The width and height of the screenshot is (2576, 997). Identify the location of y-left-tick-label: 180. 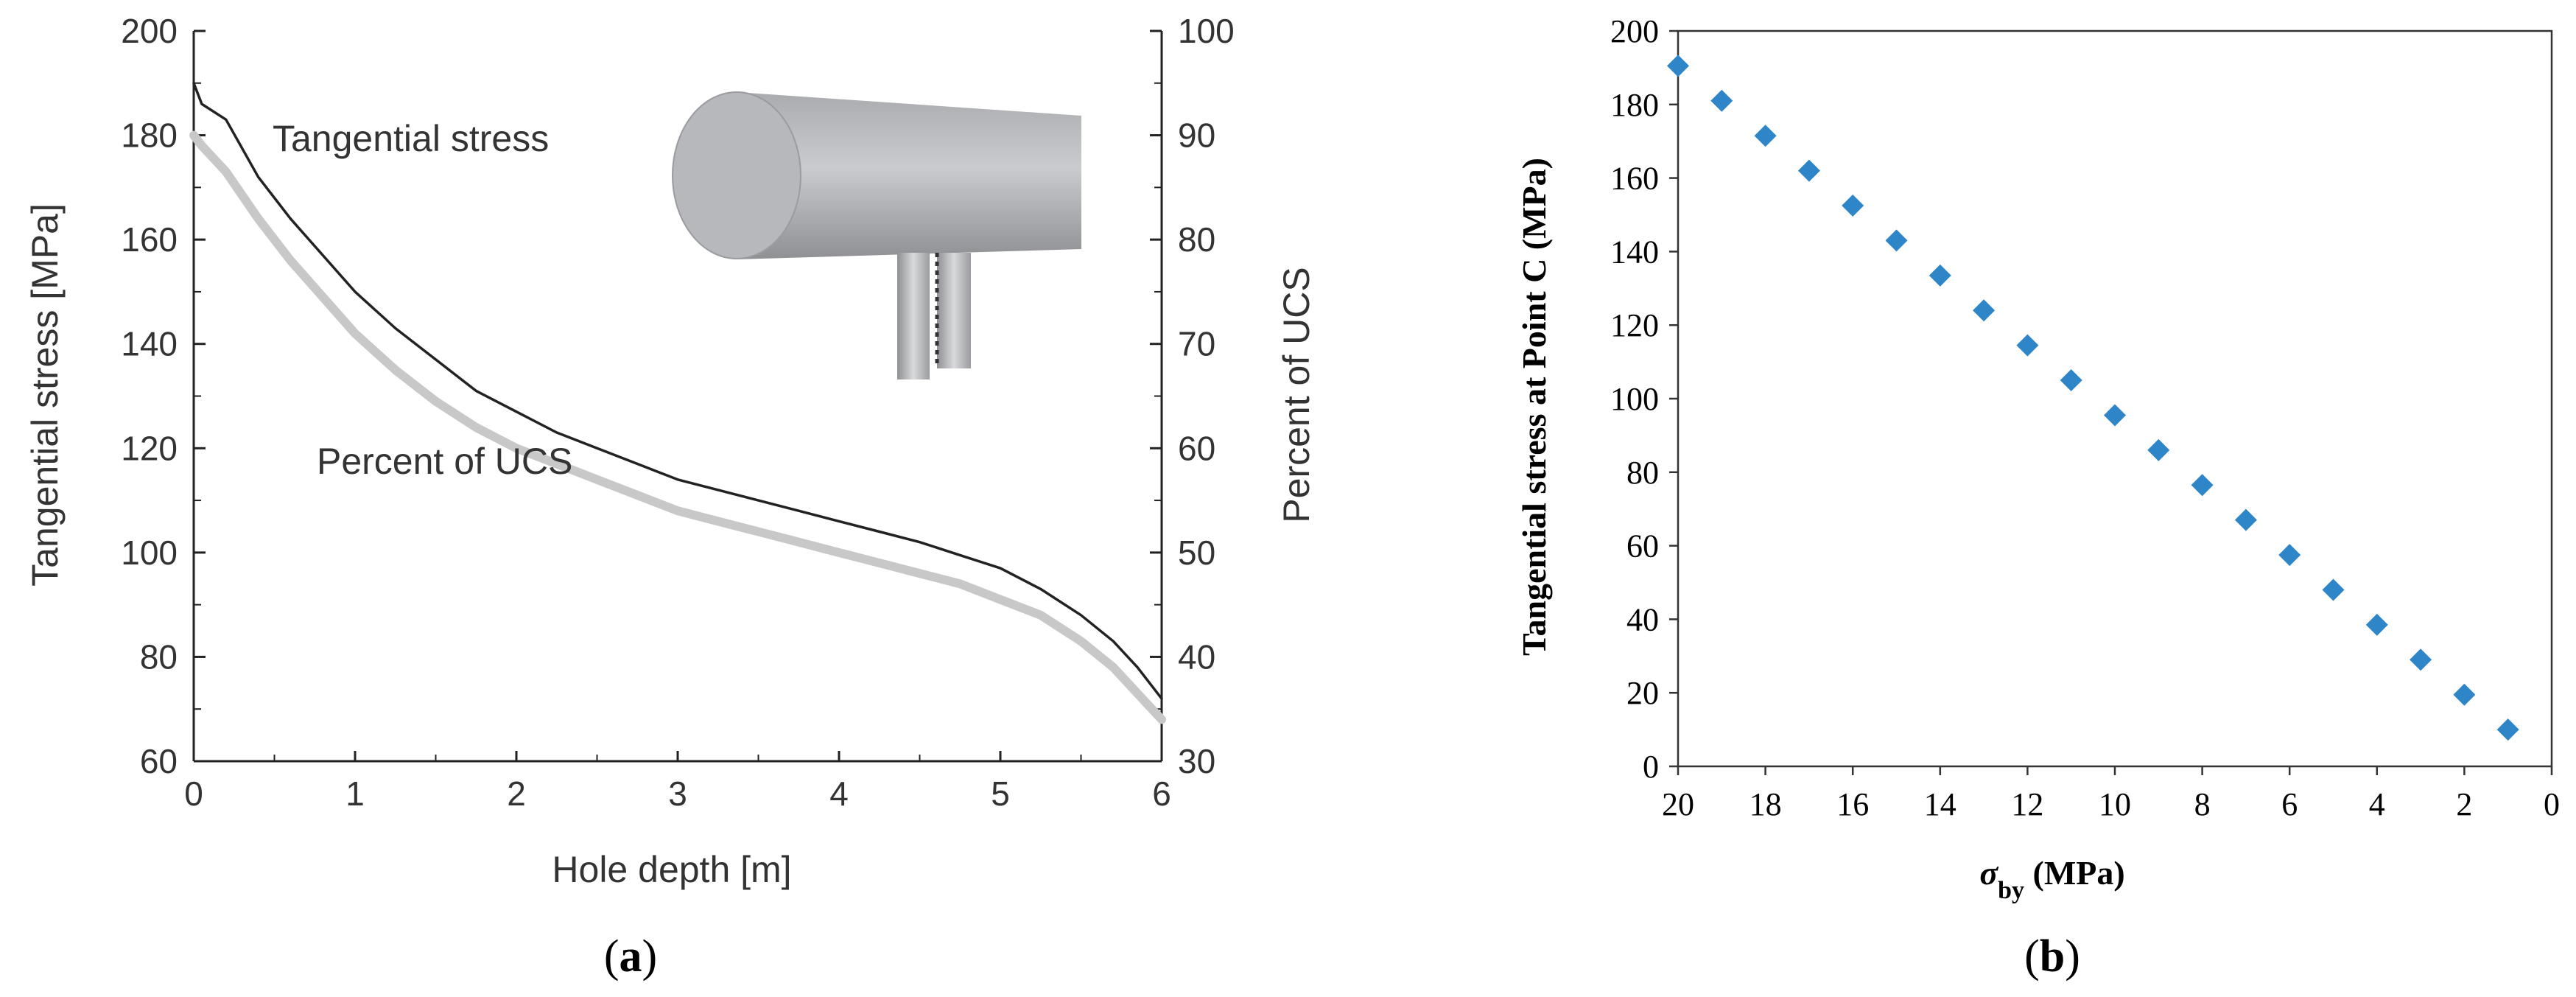
(149, 136).